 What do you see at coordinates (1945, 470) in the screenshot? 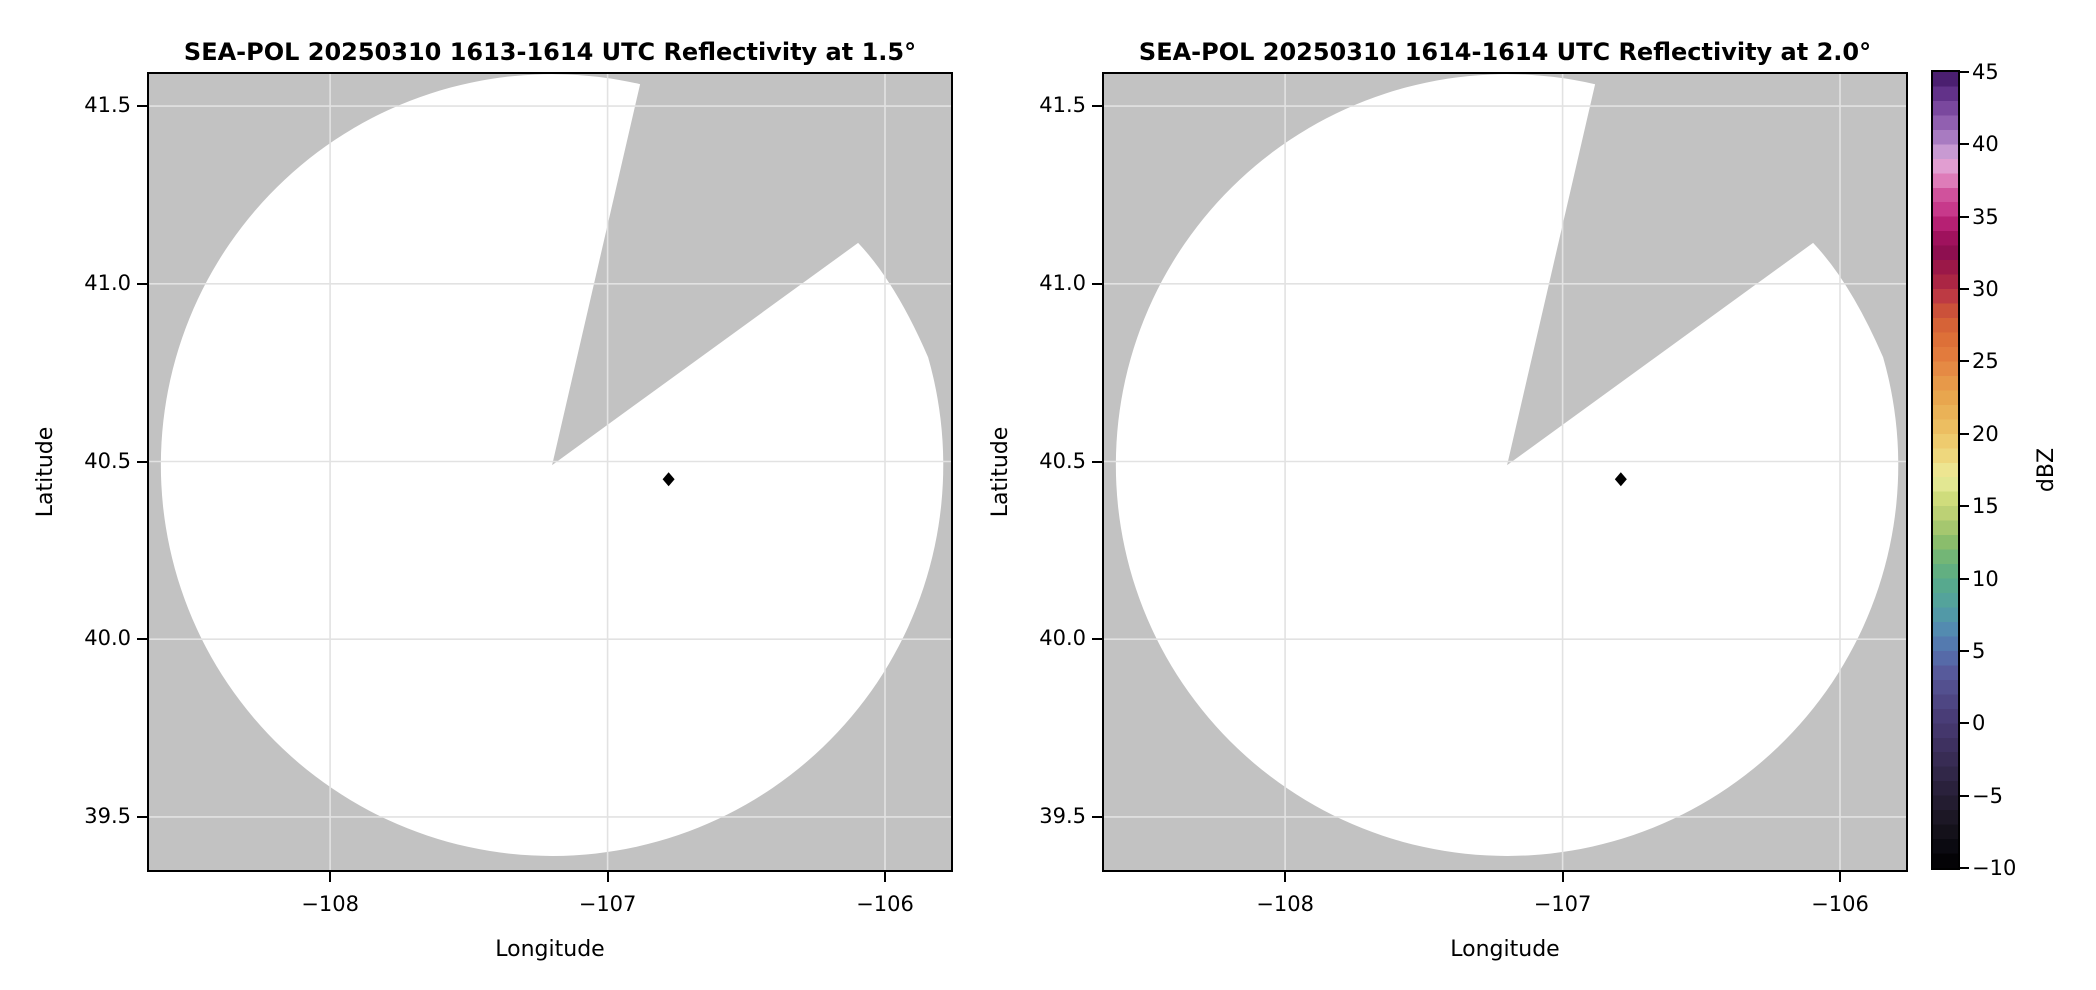
I see `colorbar` at bounding box center [1945, 470].